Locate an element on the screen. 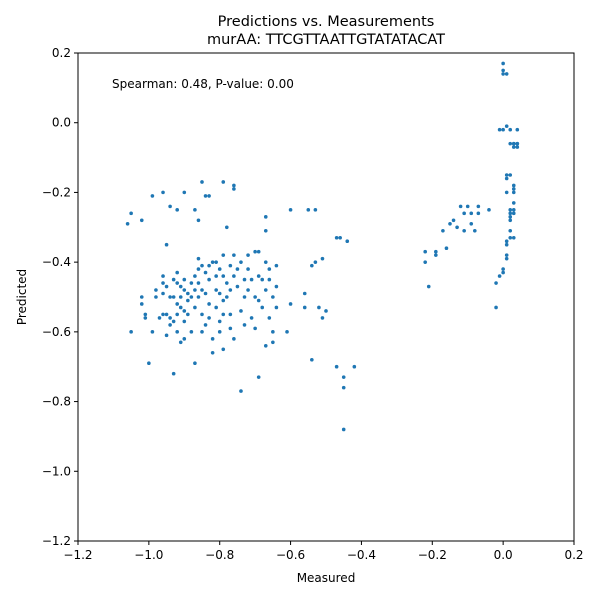 Image resolution: width=600 pixels, height=605 pixels. x-tick-label: −1.2 is located at coordinates (77, 555).